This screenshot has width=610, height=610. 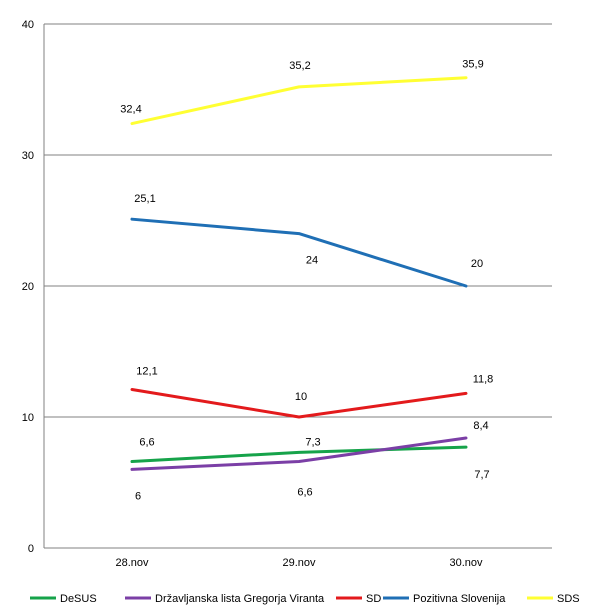 What do you see at coordinates (312, 442) in the screenshot?
I see `data-label: 7,3` at bounding box center [312, 442].